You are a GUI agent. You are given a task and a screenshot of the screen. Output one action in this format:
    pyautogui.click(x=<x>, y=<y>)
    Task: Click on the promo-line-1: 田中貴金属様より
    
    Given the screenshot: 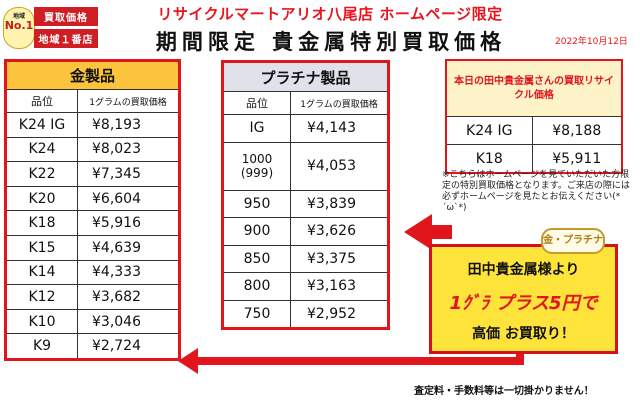 What is the action you would take?
    pyautogui.click(x=523, y=270)
    